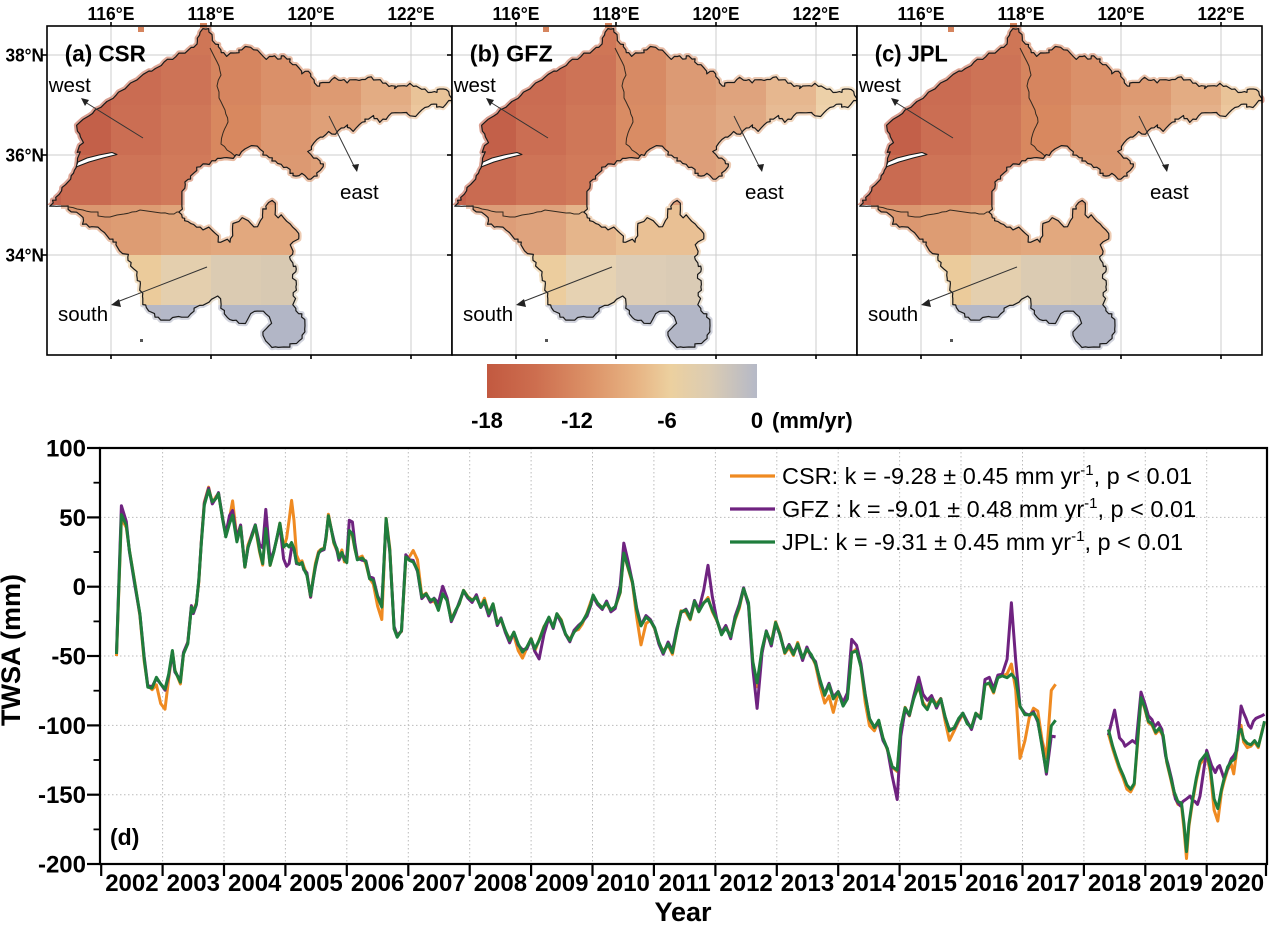  I want to click on svg-text:JPL: k = -9.31 ± 0.45 mm yr-1,: JPL: k = -9.31 ± 0.45 mm yr-1, p < 0.01, so click(982, 541).